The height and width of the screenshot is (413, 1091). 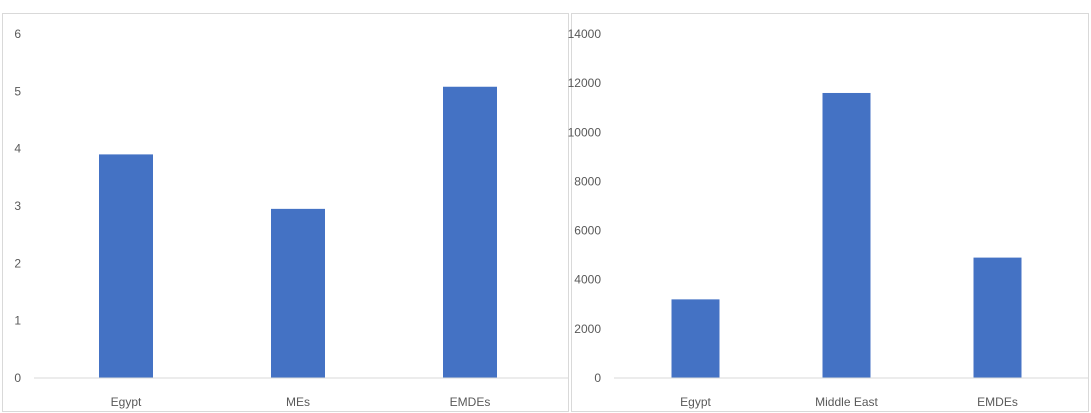 I want to click on x-category-label-left-1: MEs, so click(x=298, y=402).